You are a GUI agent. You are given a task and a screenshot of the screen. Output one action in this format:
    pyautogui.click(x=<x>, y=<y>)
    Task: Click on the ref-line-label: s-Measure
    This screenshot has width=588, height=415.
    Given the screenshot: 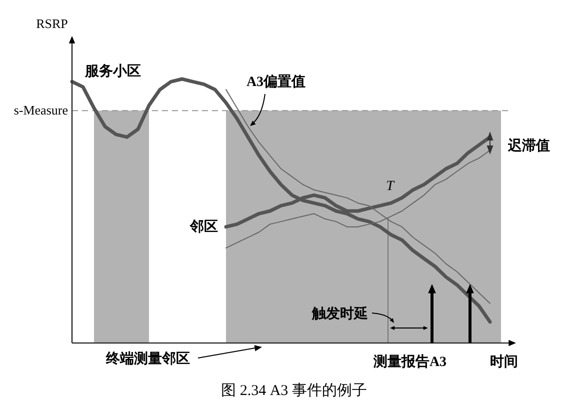 What is the action you would take?
    pyautogui.click(x=41, y=110)
    